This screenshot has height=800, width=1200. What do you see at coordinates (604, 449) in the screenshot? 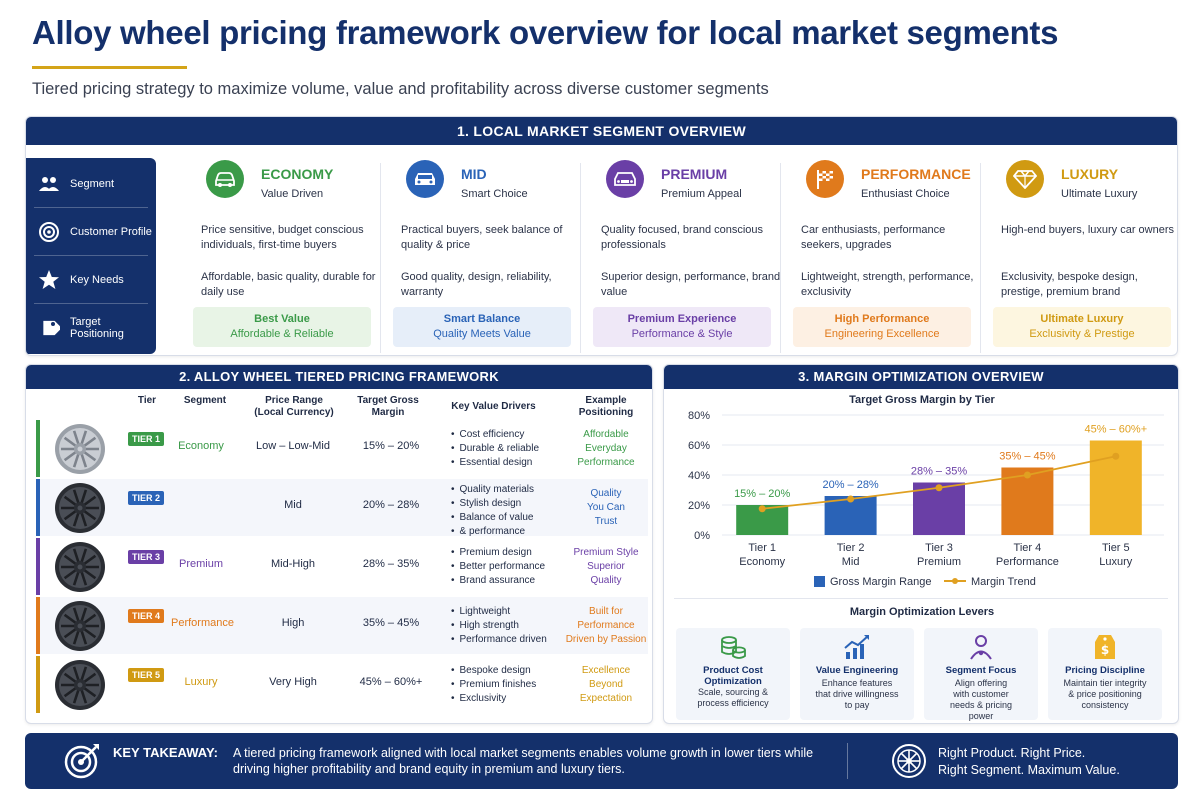
I see `tier-example-positioning: Affordable Everyday Performance` at bounding box center [604, 449].